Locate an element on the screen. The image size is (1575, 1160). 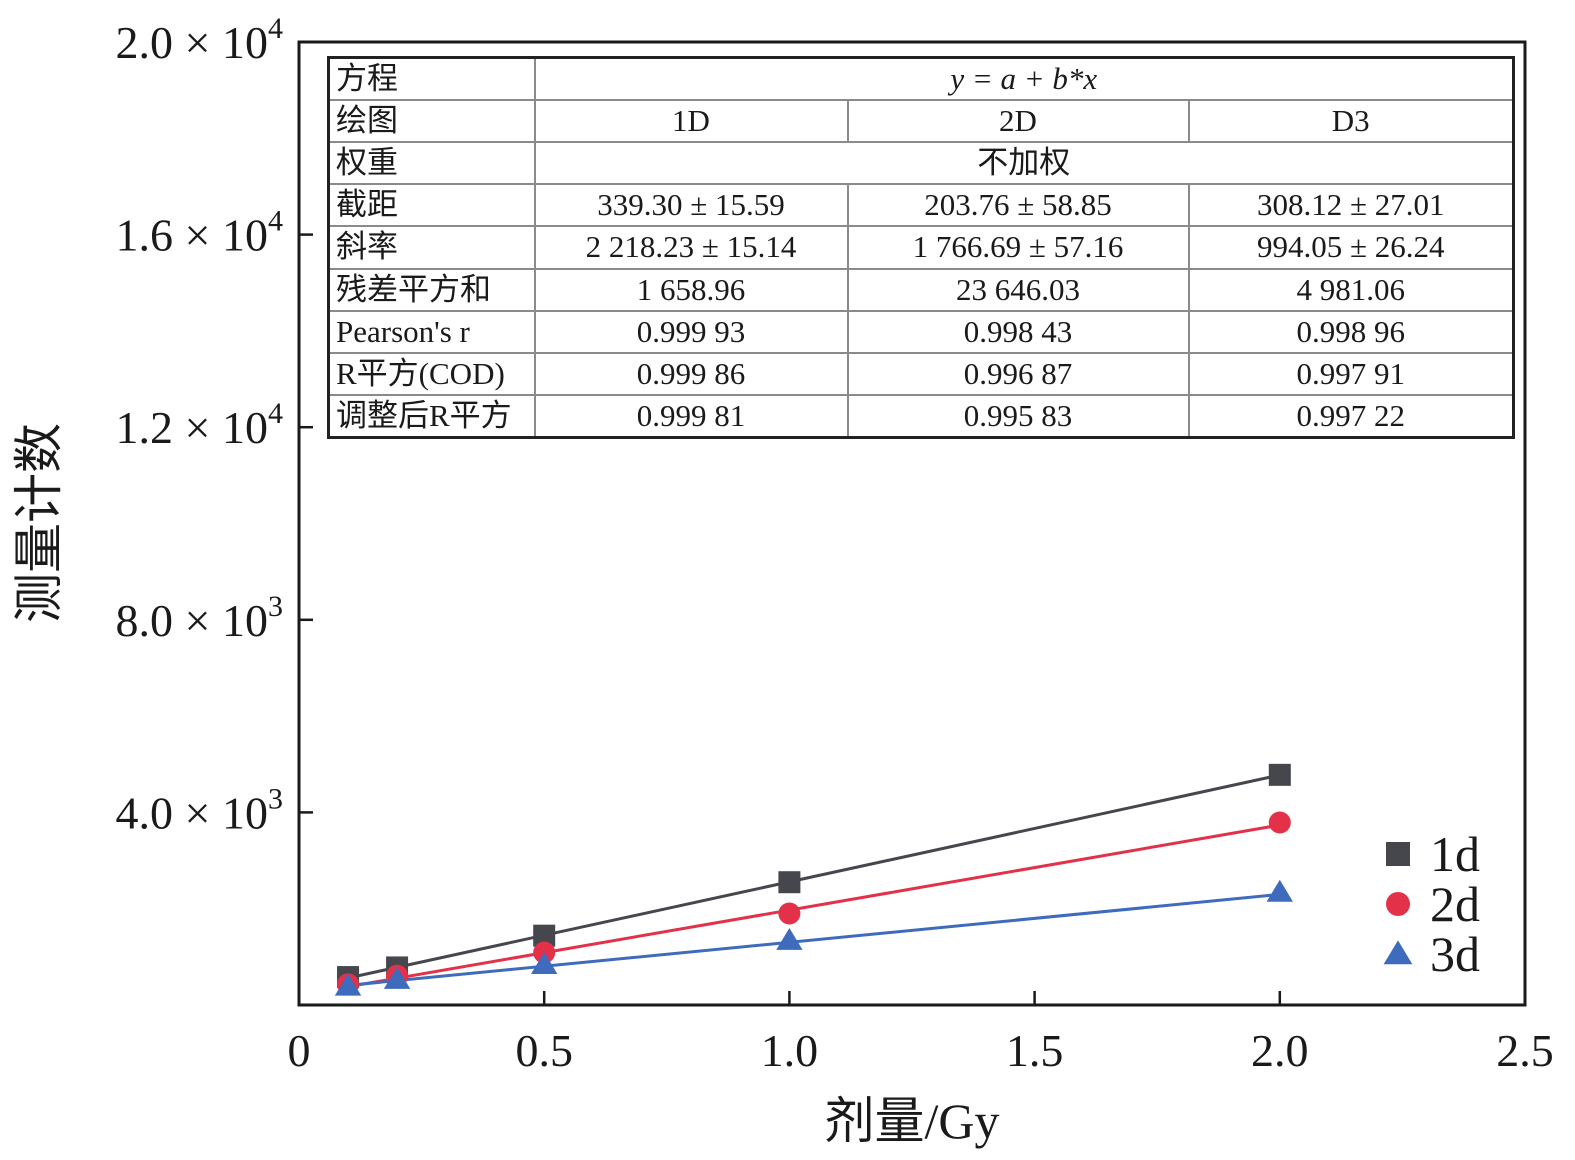
table-row-plot: 绘图 1D 2D D3 is located at coordinates (921, 121).